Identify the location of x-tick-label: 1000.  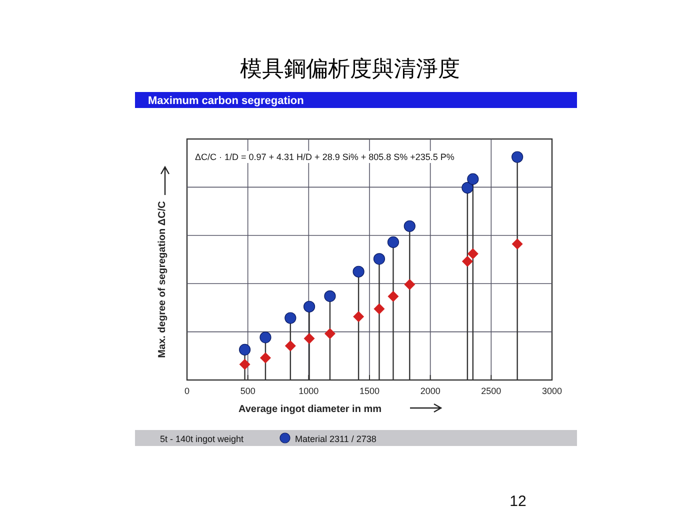
(308, 391).